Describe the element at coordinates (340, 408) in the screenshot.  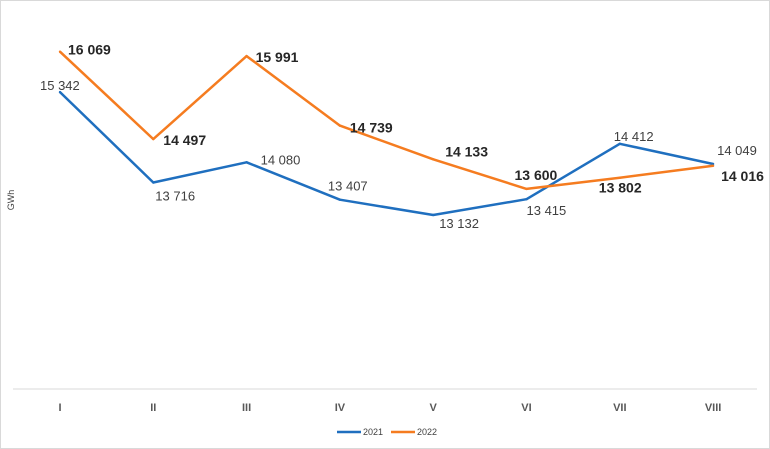
I see `x-tick-label-IV: IV` at that location.